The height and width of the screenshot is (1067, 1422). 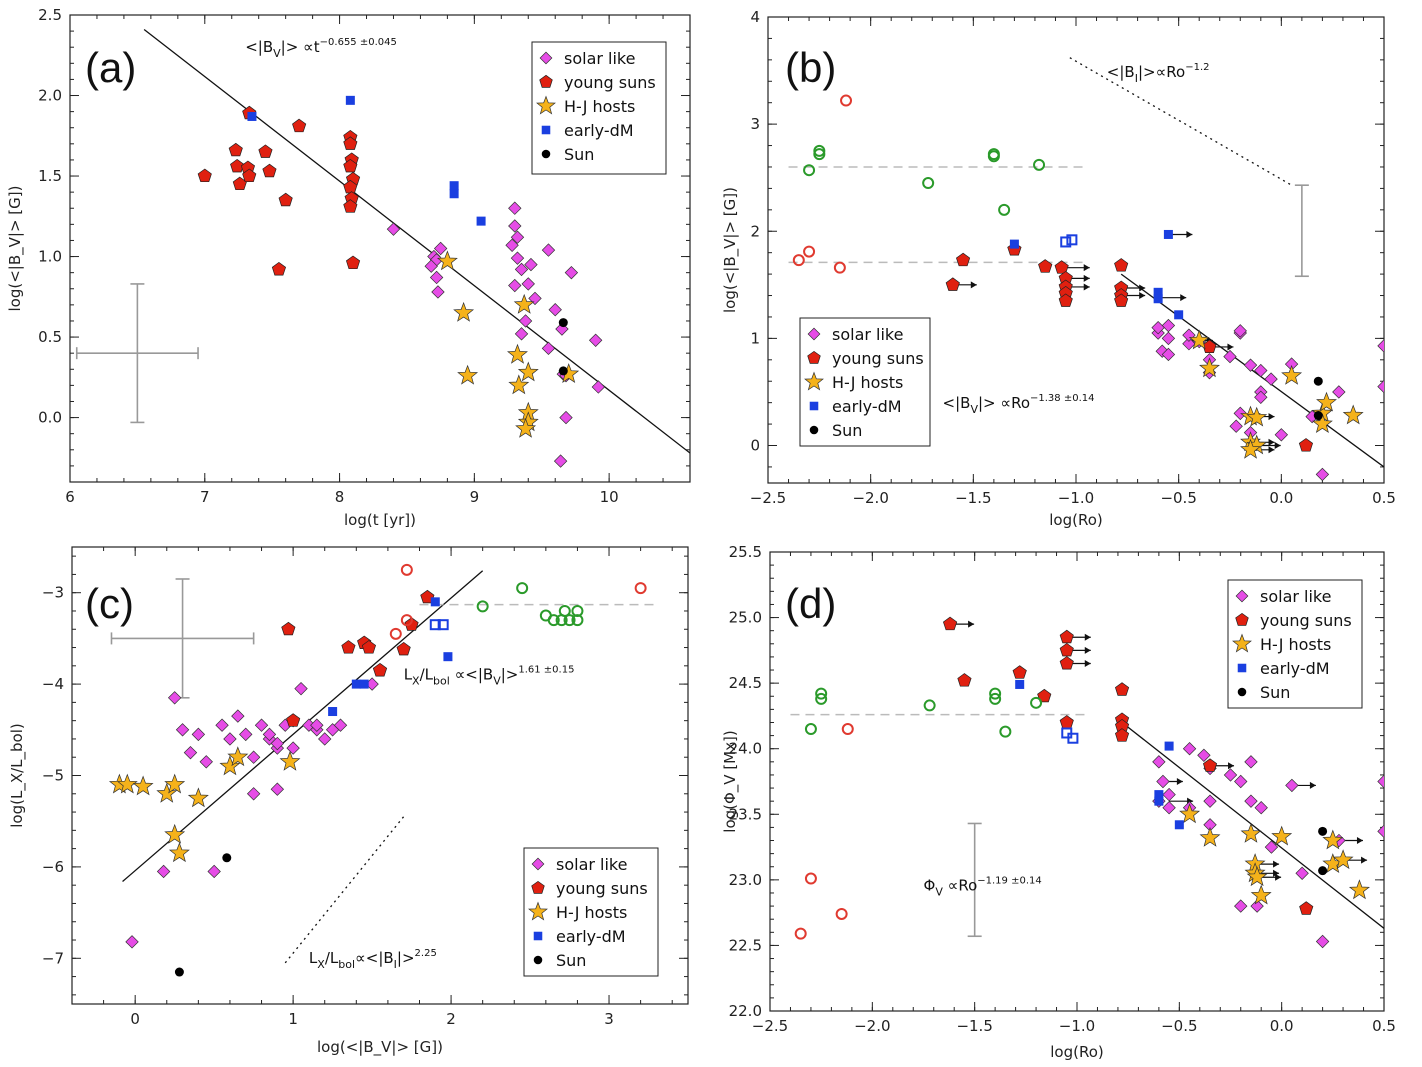 I want to click on legend-label: Sun, so click(x=579, y=154).